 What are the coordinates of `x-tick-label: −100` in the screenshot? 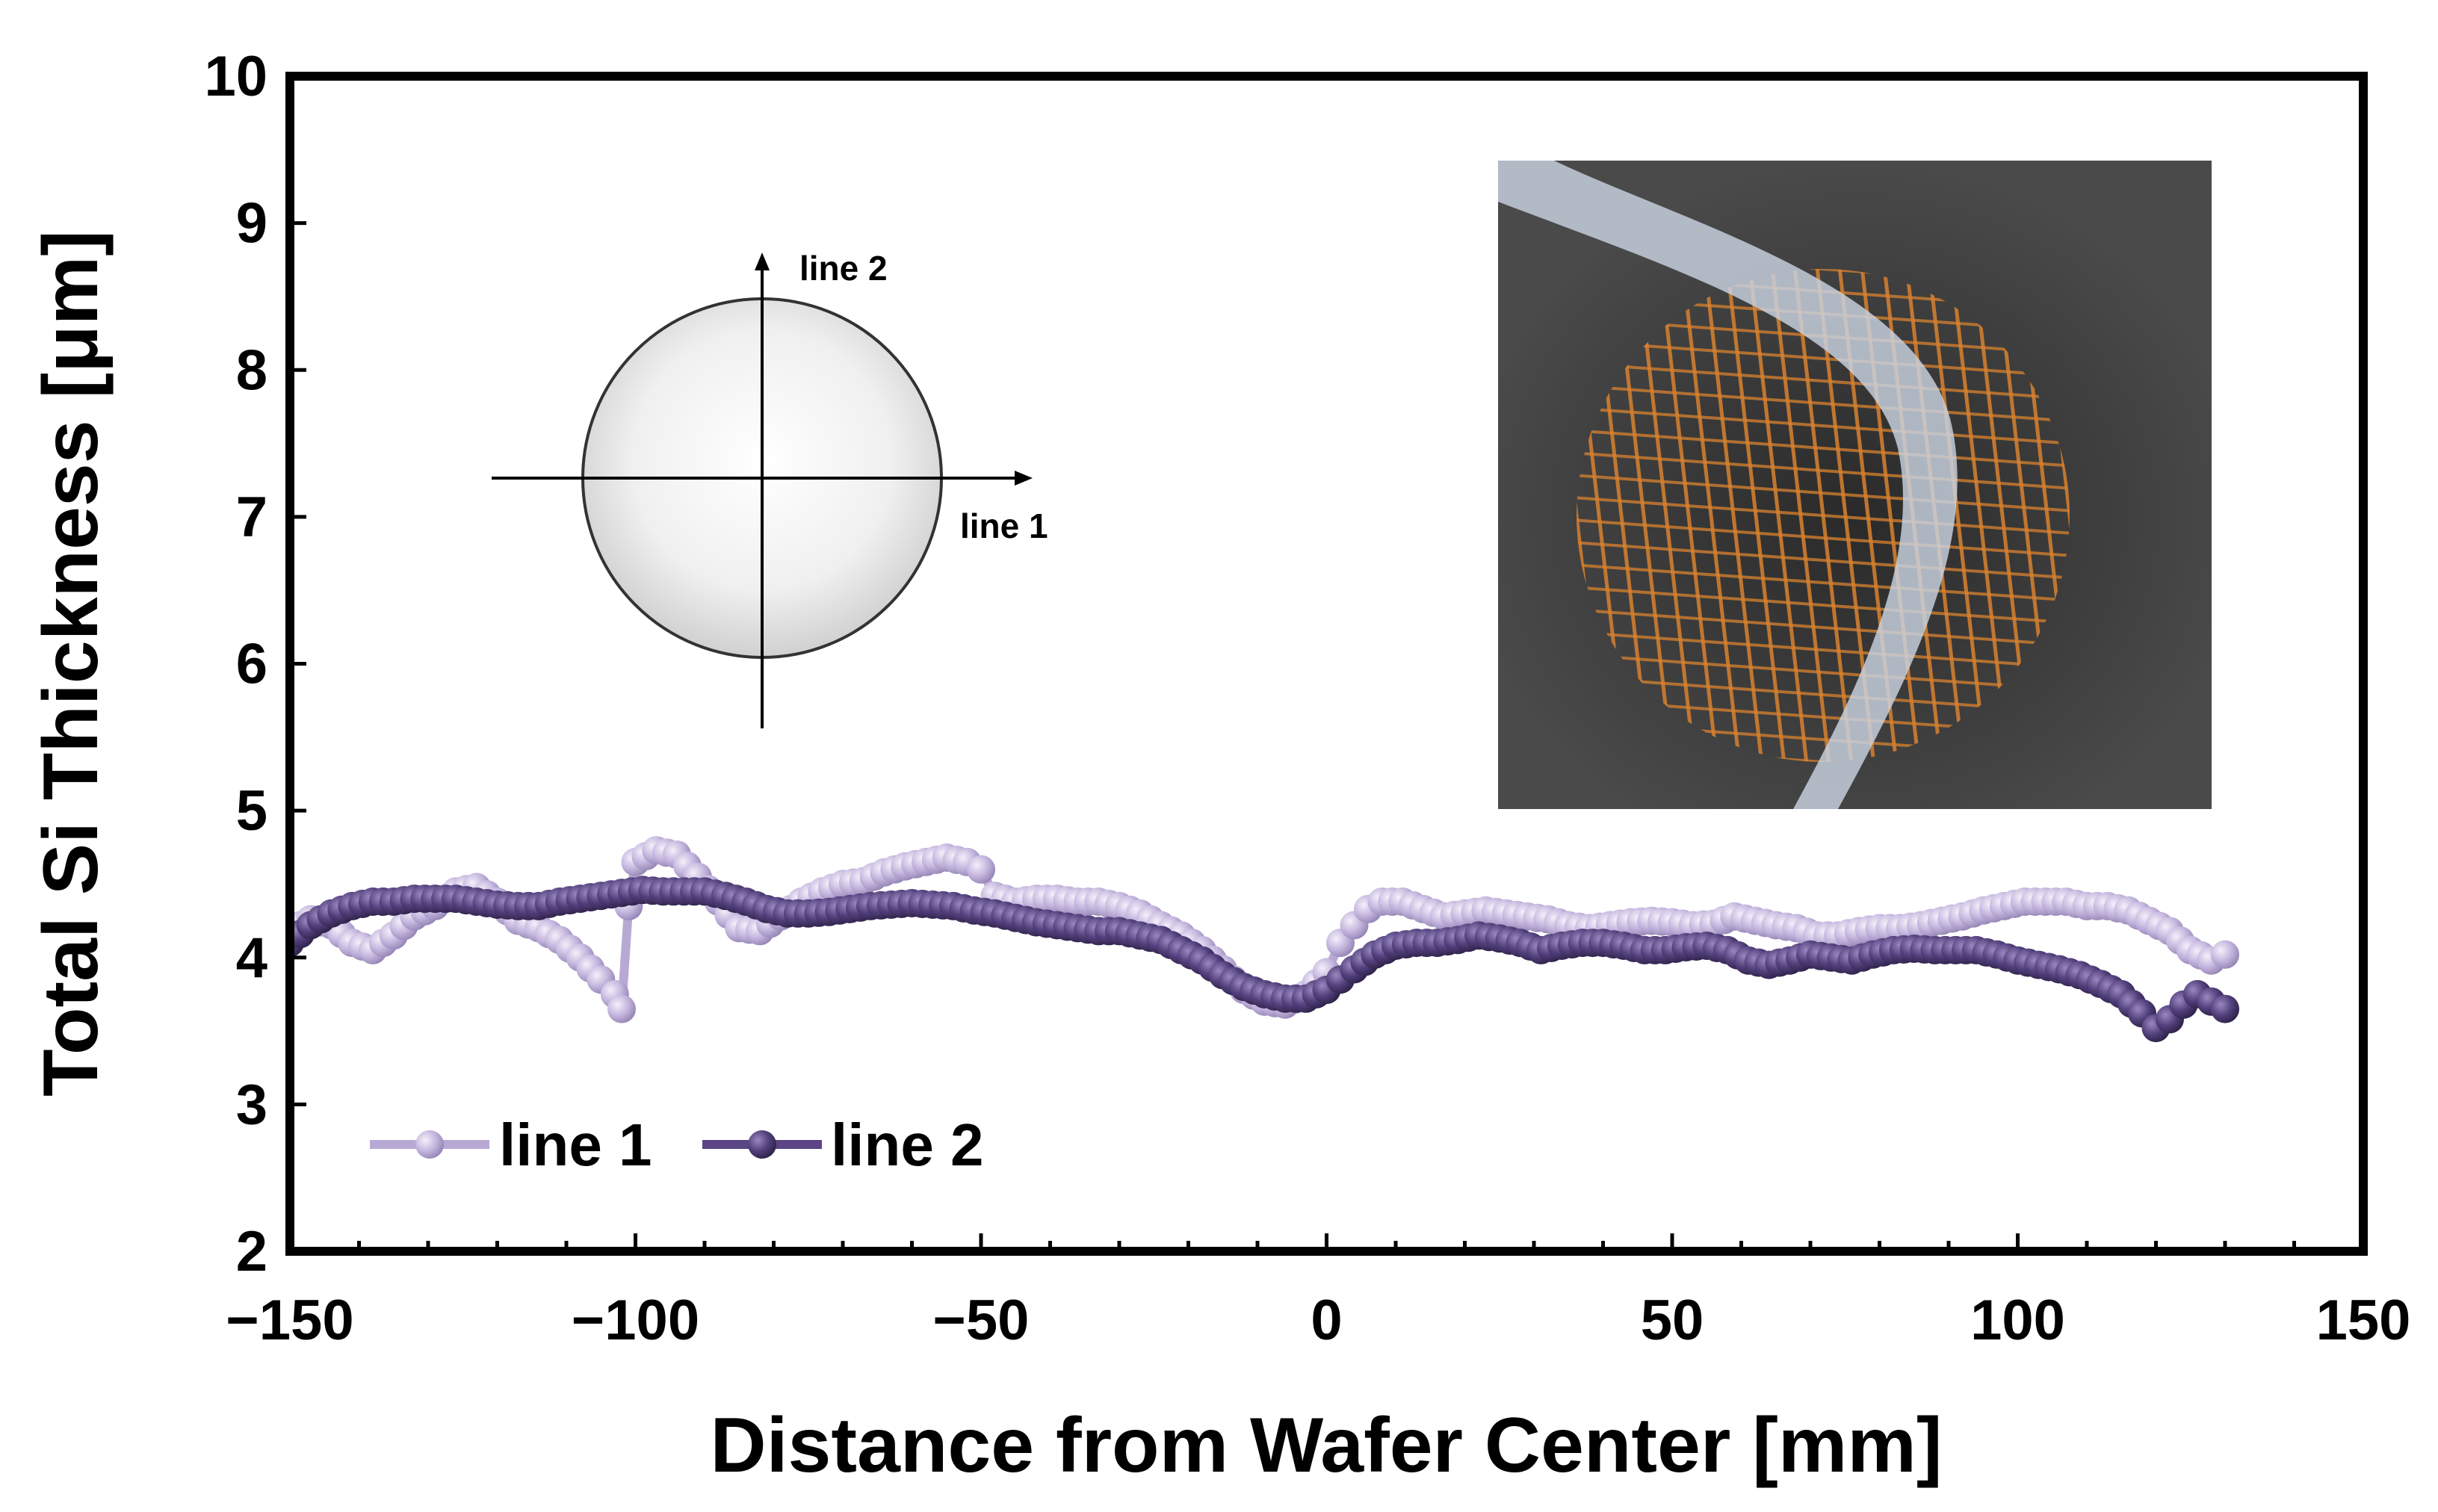 It's located at (635, 1320).